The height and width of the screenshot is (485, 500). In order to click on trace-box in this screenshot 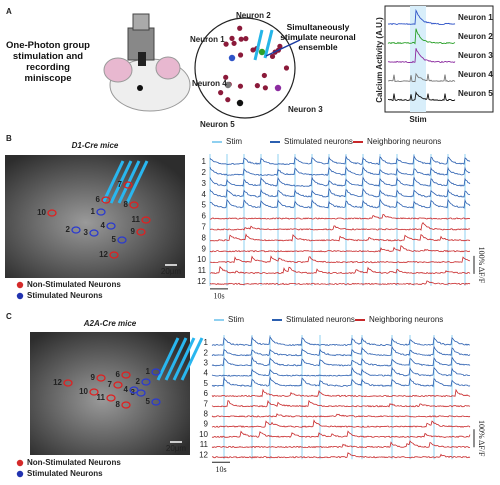, I will do `click(439, 59)`.